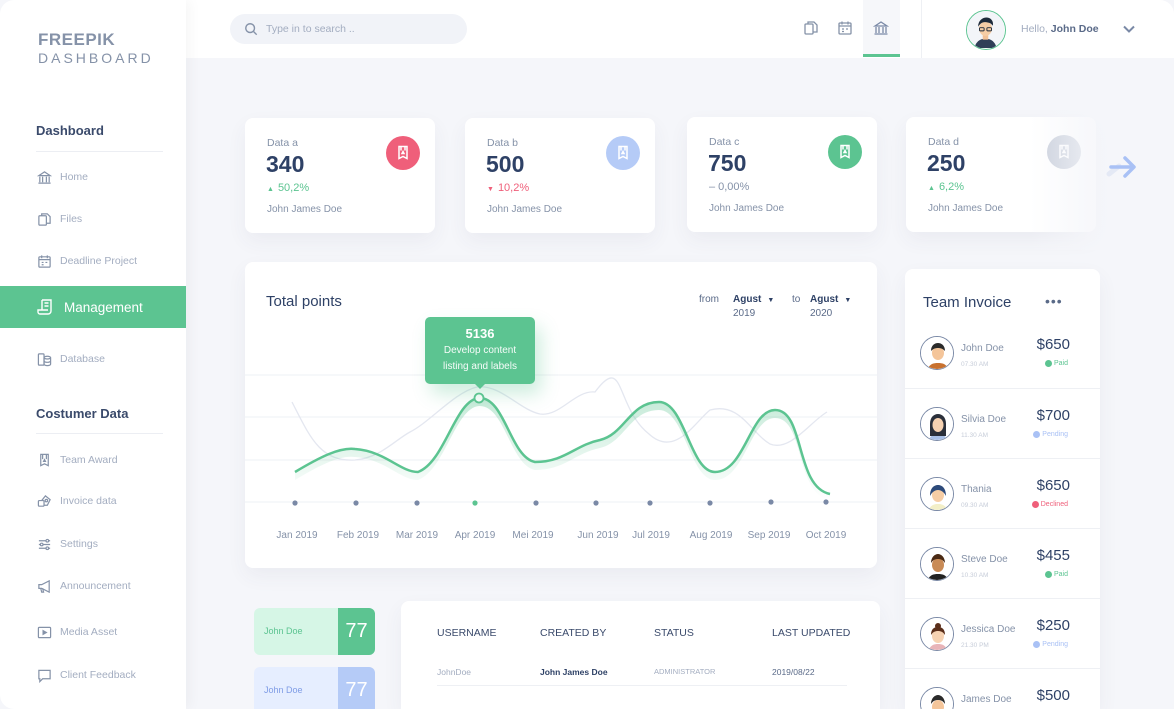 Image resolution: width=1174 pixels, height=709 pixels. I want to click on sidebar-item-label: Team Award, so click(89, 460).